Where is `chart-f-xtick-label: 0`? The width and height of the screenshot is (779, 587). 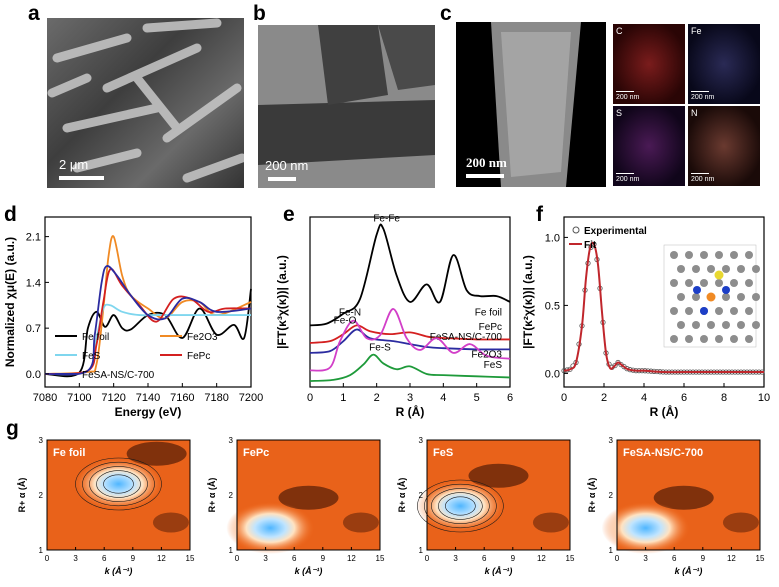 chart-f-xtick-label: 0 is located at coordinates (564, 398).